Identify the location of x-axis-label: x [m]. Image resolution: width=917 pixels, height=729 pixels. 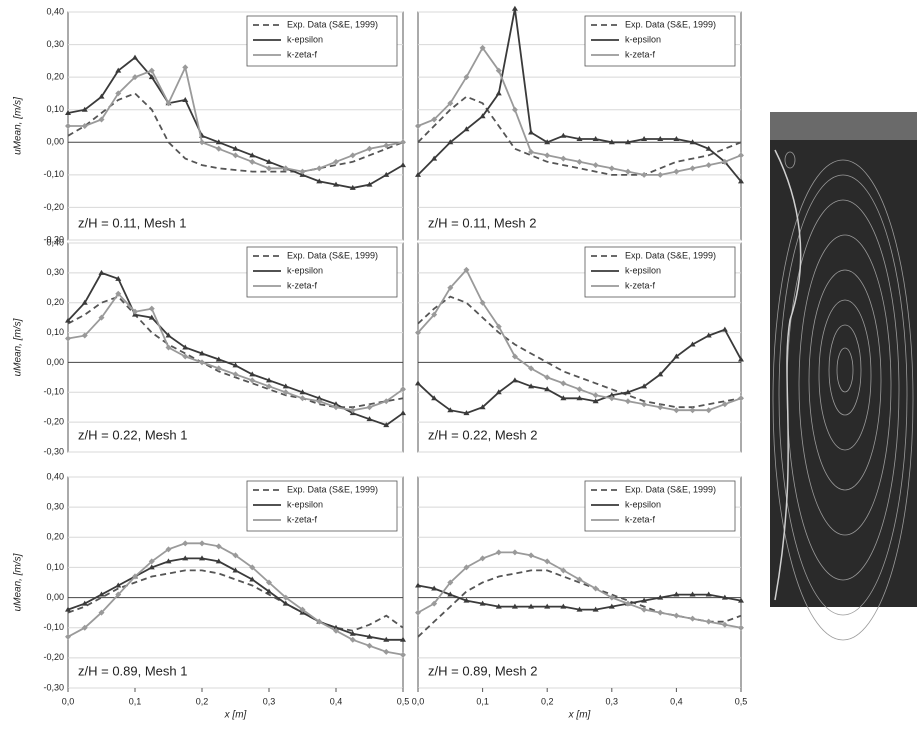
(235, 715).